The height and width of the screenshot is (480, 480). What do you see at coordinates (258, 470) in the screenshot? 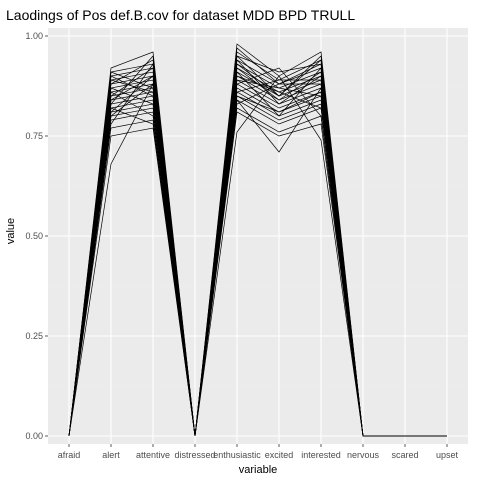
I see `x-axis-title: variable` at bounding box center [258, 470].